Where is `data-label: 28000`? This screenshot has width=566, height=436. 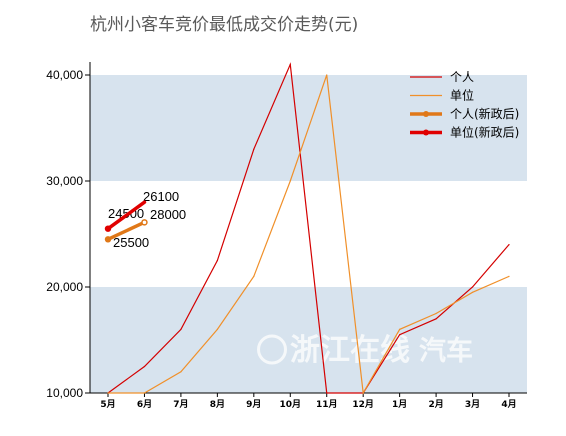
data-label: 28000 is located at coordinates (168, 214).